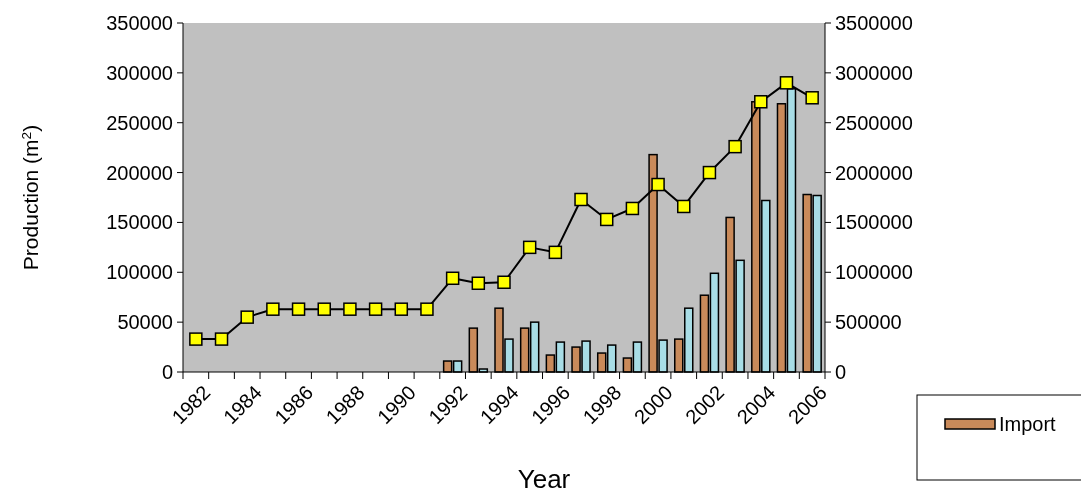 The width and height of the screenshot is (1081, 493). I want to click on y2-tick-label: 2500000, so click(874, 122).